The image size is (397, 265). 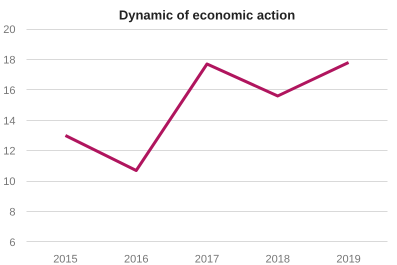 I want to click on x-tick-label: 2015, so click(x=65, y=259).